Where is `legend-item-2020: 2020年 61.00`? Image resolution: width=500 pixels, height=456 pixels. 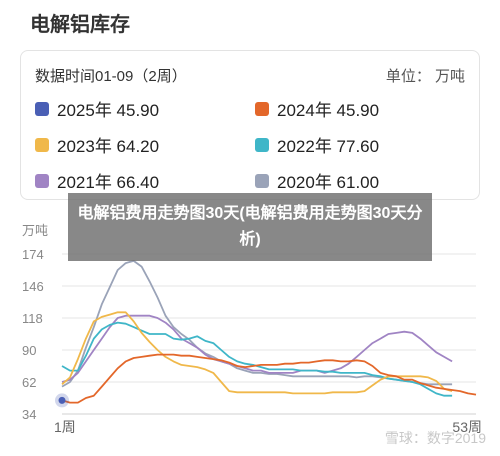
legend-item-2020: 2020年 61.00 is located at coordinates (317, 180).